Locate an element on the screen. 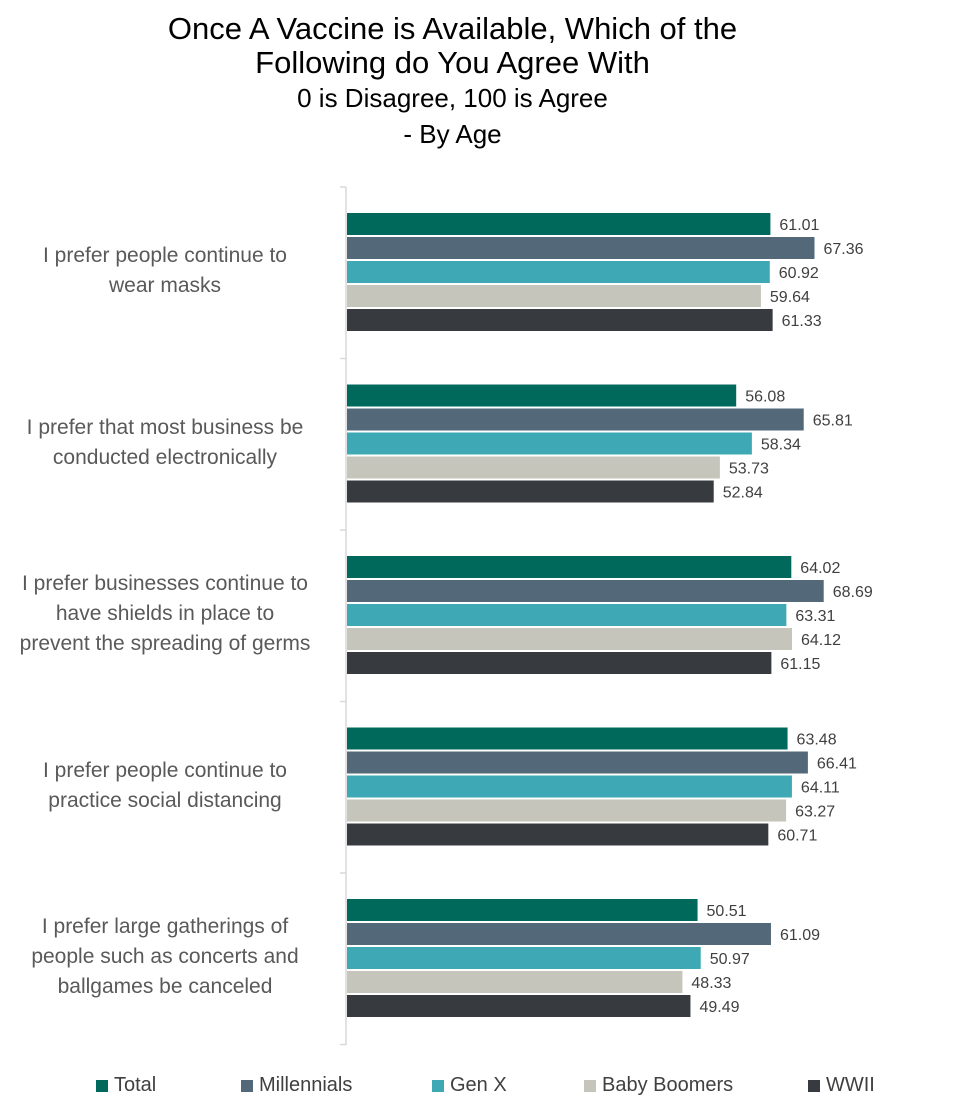 This screenshot has height=1120, width=967. data-label: 60.71 is located at coordinates (797, 836).